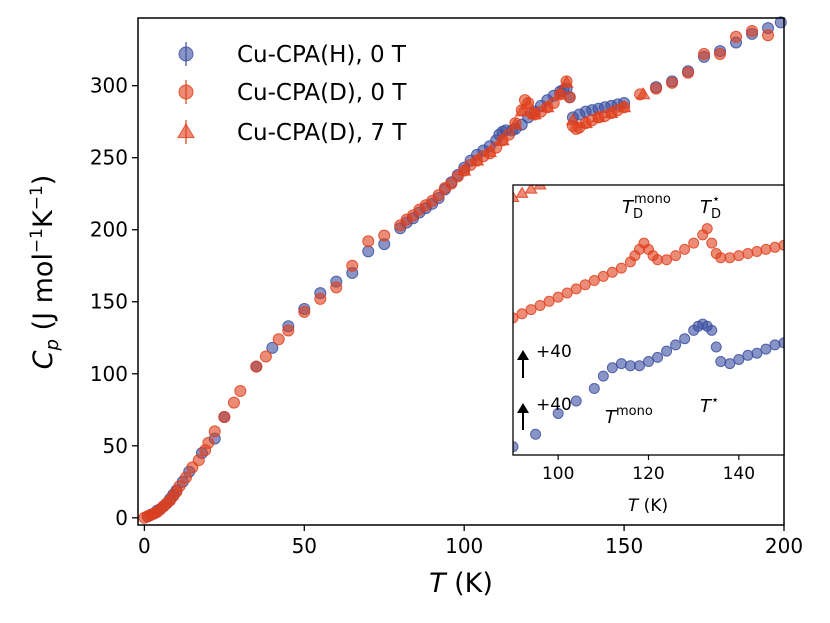  What do you see at coordinates (115, 446) in the screenshot?
I see `y-tick-label: 50` at bounding box center [115, 446].